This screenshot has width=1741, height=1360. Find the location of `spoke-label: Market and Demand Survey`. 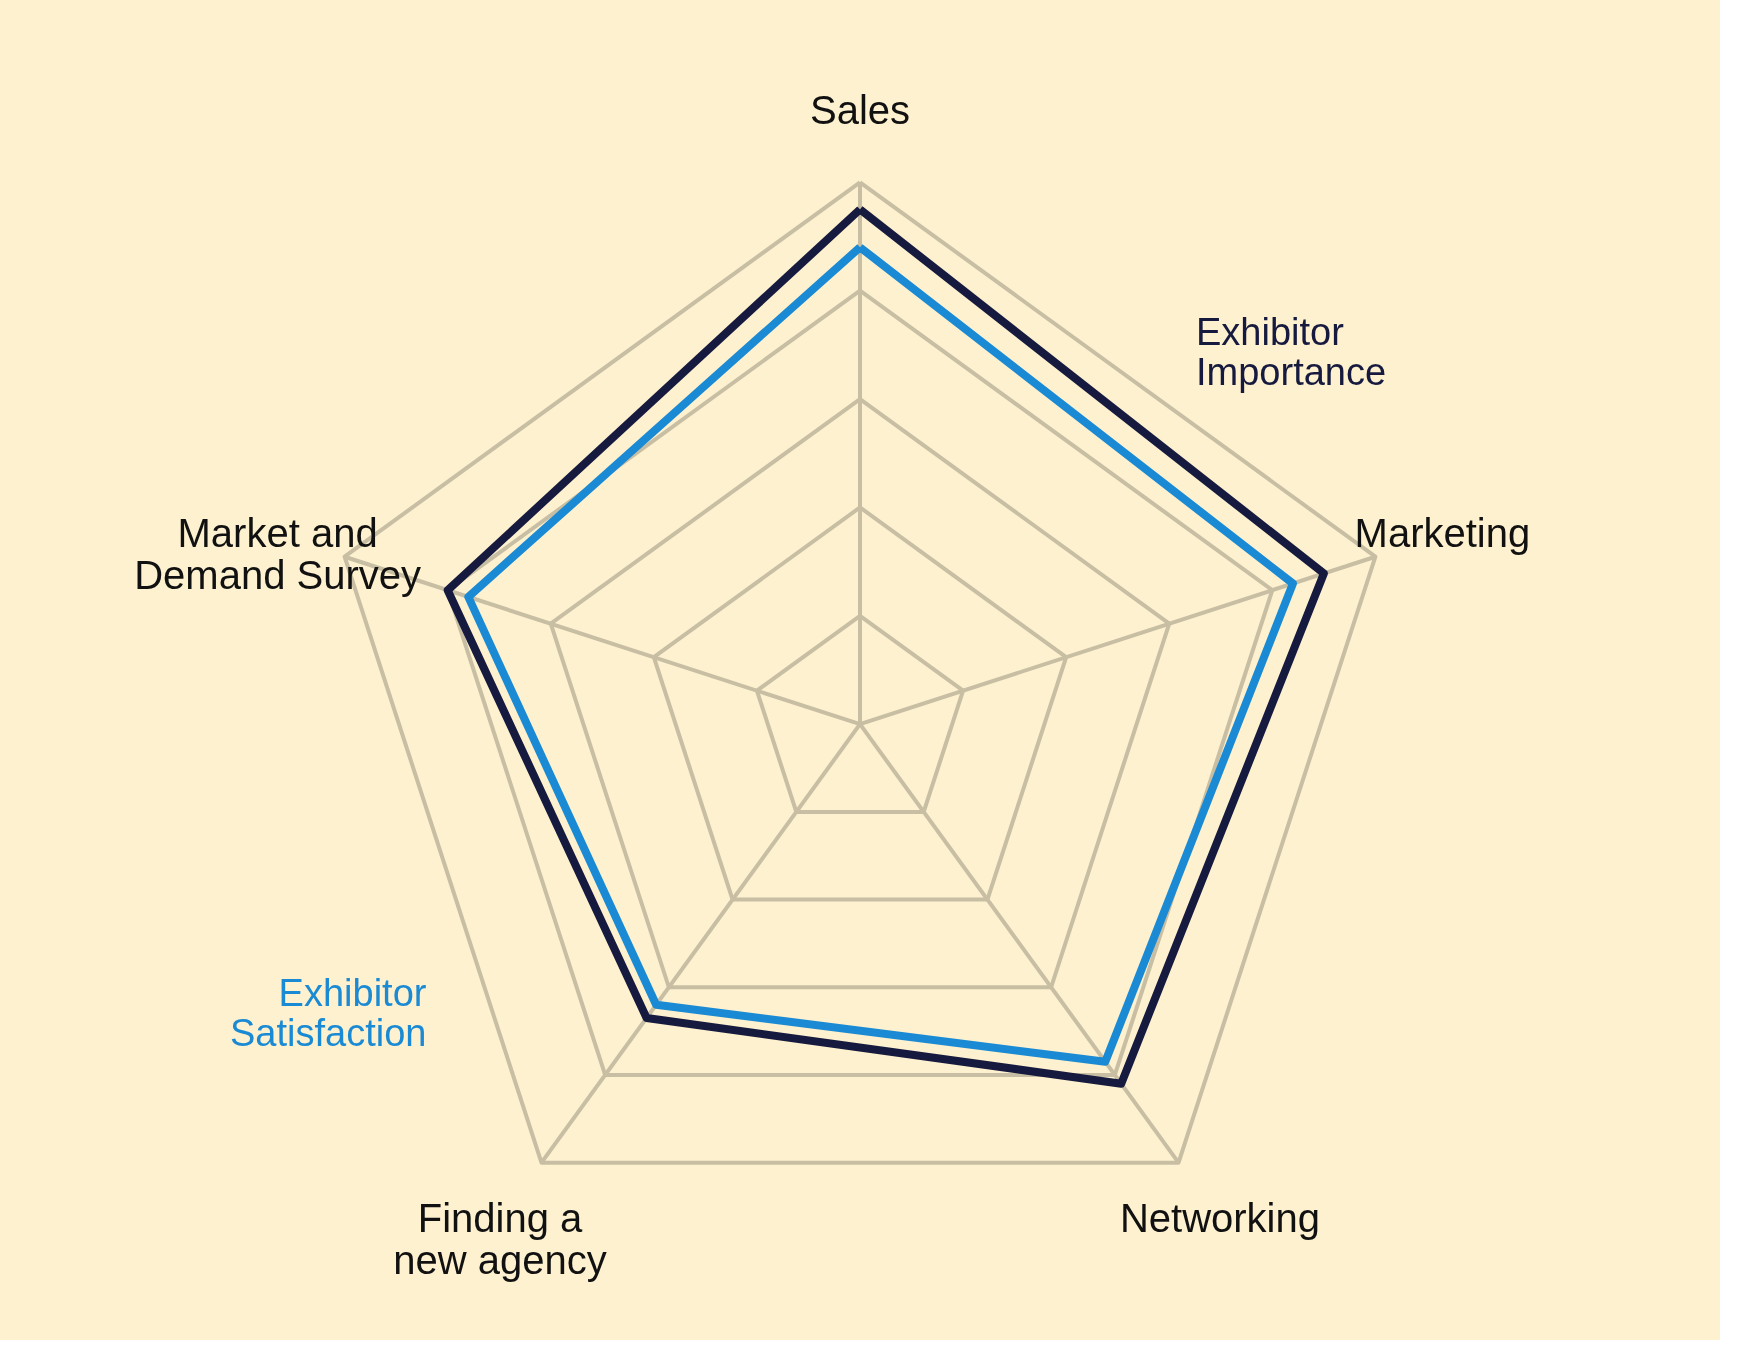

spoke-label: Market and Demand Survey is located at coordinates (277, 553).